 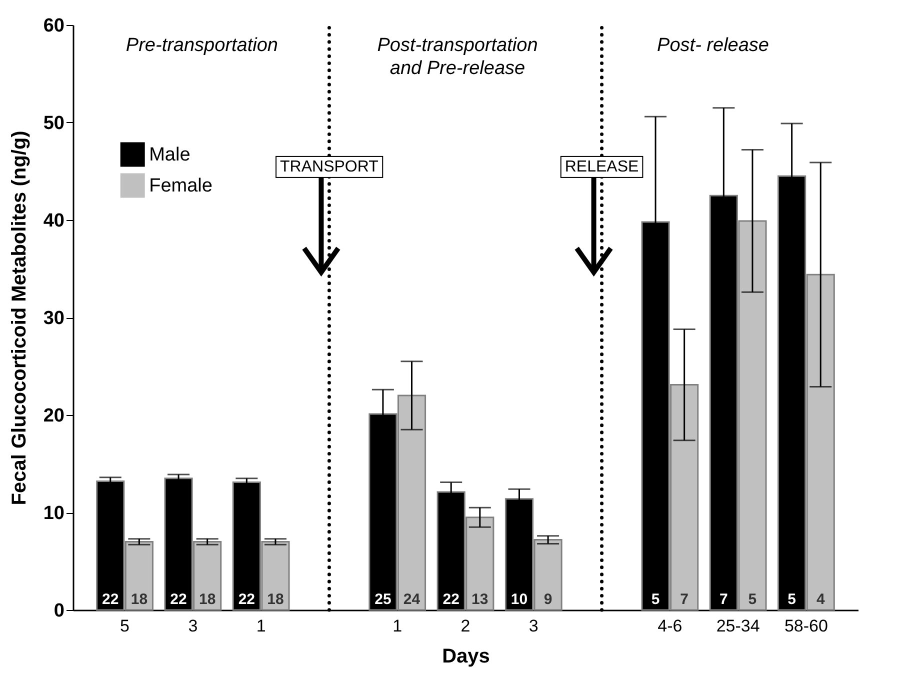 What do you see at coordinates (53, 221) in the screenshot?
I see `y-tick-label: 40` at bounding box center [53, 221].